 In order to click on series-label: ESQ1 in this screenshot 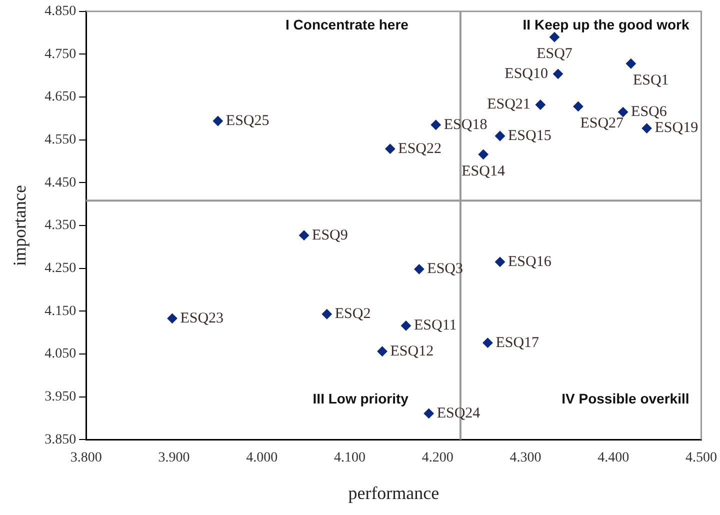, I will do `click(650, 80)`.